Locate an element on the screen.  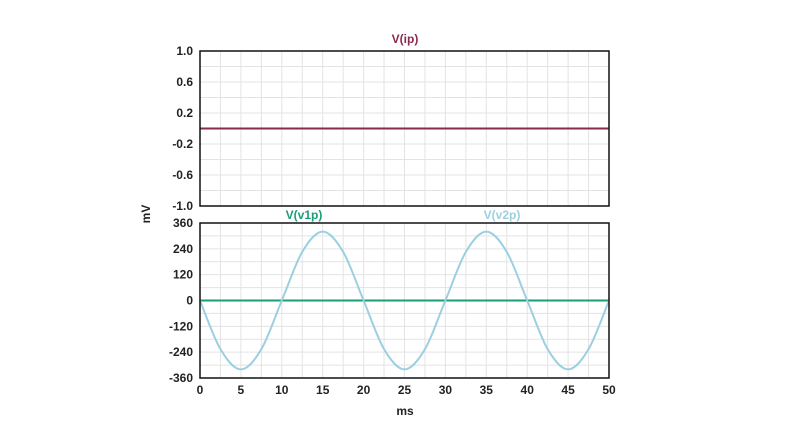
x-tick-label: 35 is located at coordinates (487, 390).